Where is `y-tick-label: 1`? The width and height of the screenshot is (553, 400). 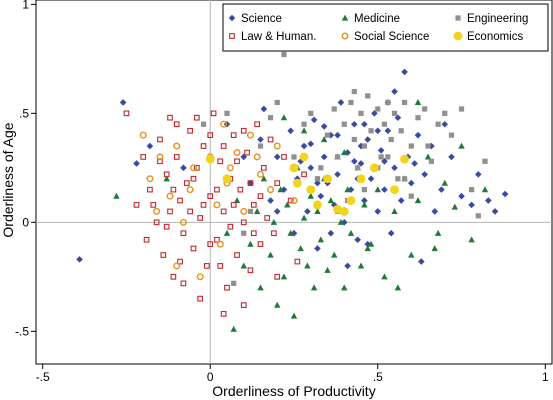 y-tick-label: 1 is located at coordinates (25, 5).